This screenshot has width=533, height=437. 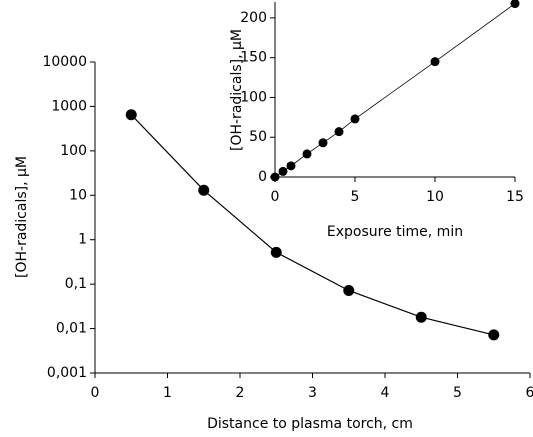 What do you see at coordinates (71, 329) in the screenshot?
I see `y-tick-label: 0,01` at bounding box center [71, 329].